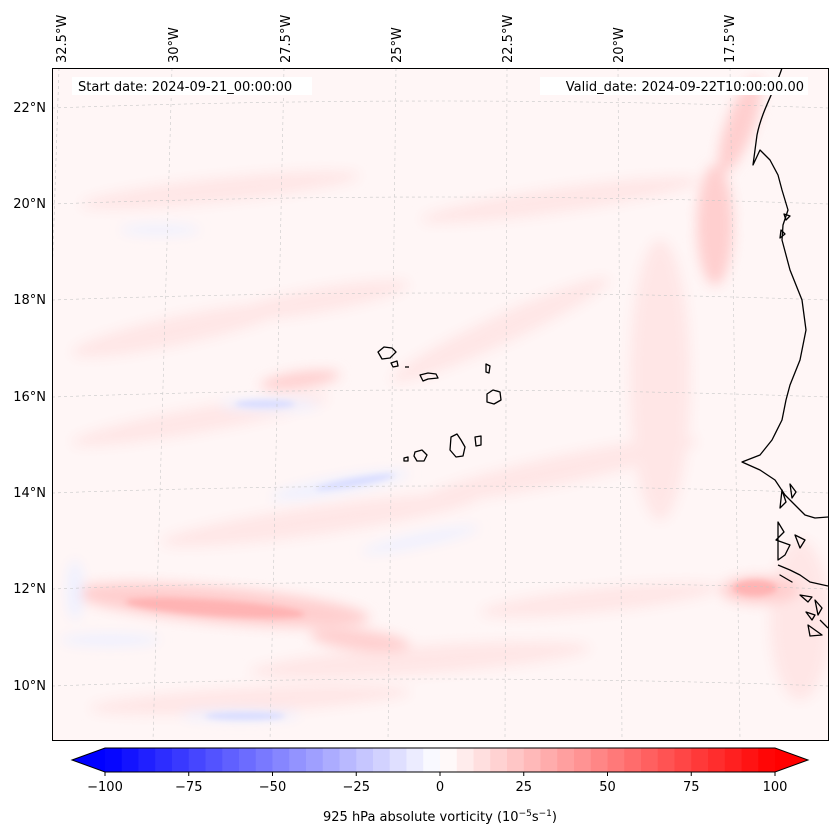  Describe the element at coordinates (29, 300) in the screenshot. I see `lat-label: 18°N` at that location.